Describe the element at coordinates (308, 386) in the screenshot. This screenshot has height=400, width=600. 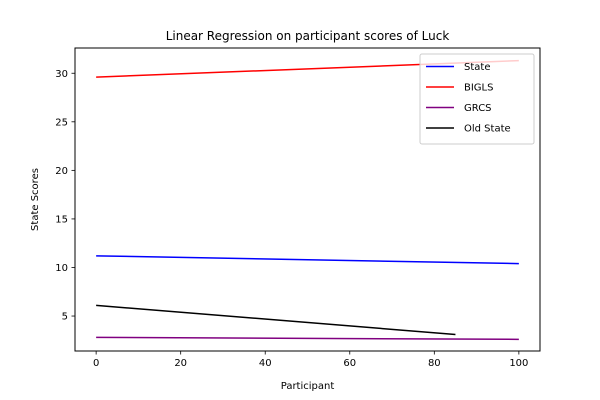
I see `x-axis-label: Participant` at that location.